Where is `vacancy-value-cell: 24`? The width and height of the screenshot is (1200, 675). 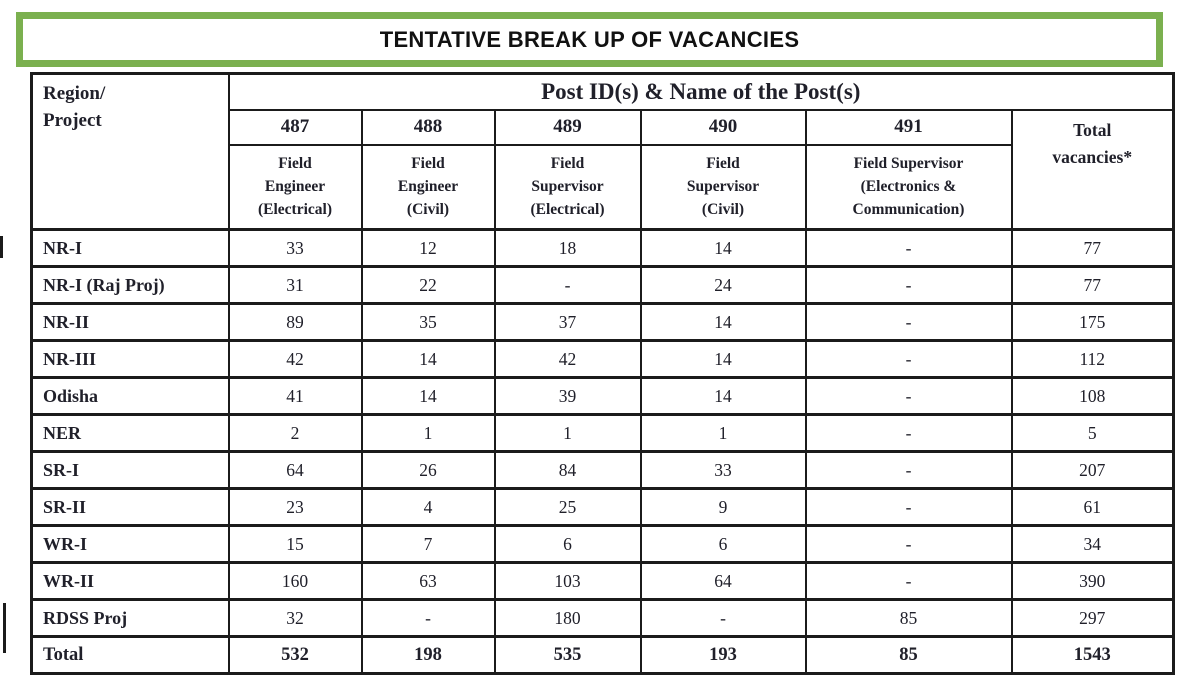 vacancy-value-cell: 24 is located at coordinates (723, 285).